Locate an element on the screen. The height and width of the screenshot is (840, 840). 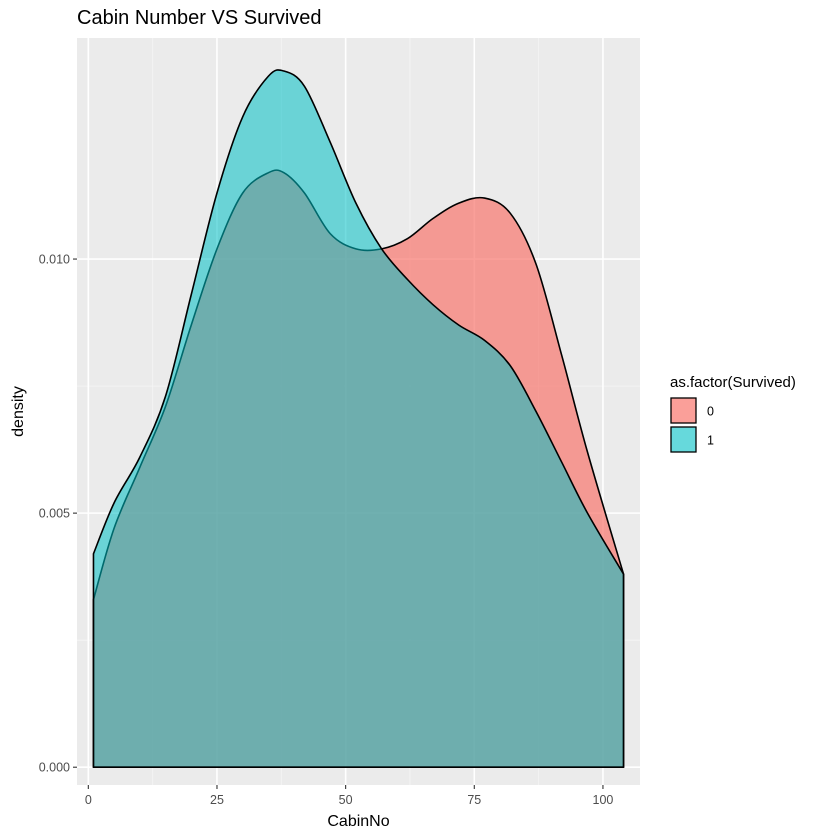
legend: as.factor(Survived) 0 1 is located at coordinates (733, 413).